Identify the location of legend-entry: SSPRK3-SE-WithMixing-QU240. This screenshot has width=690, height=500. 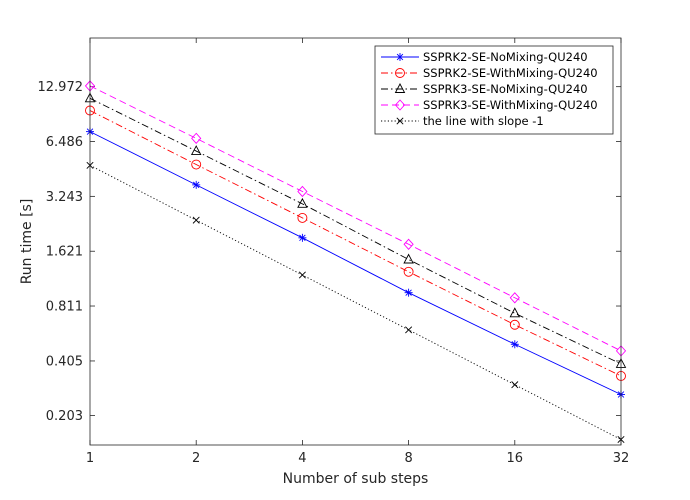
(489, 105).